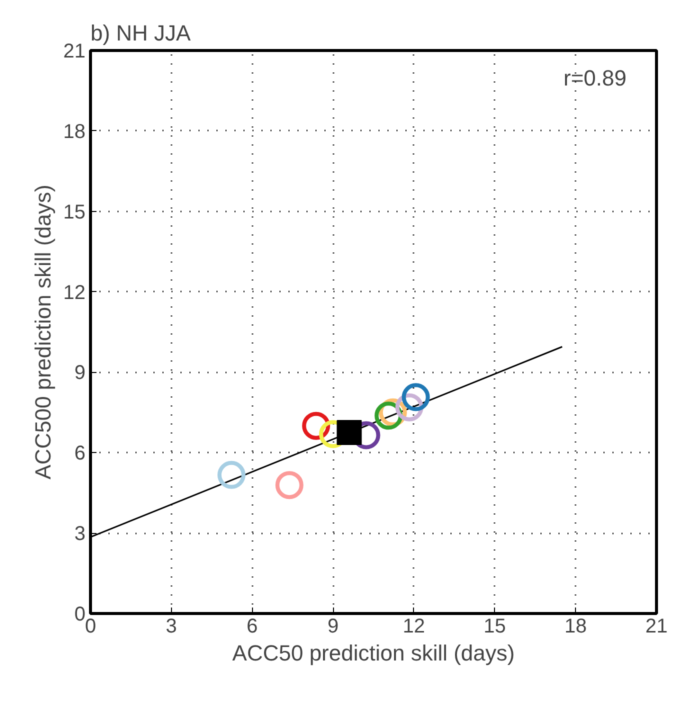 Image resolution: width=676 pixels, height=703 pixels. Describe the element at coordinates (373, 653) in the screenshot. I see `x-axis-title: ACC50 prediction skill (days)` at that location.